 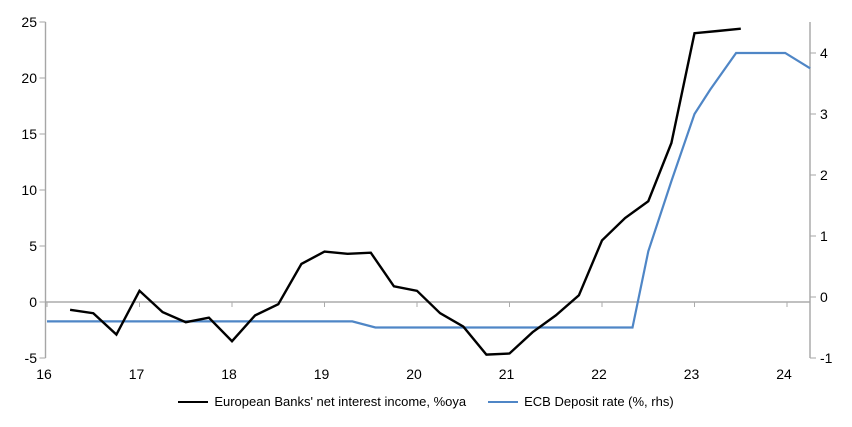 What do you see at coordinates (503, 401) in the screenshot?
I see `legend-line-swatch-blue` at bounding box center [503, 401].